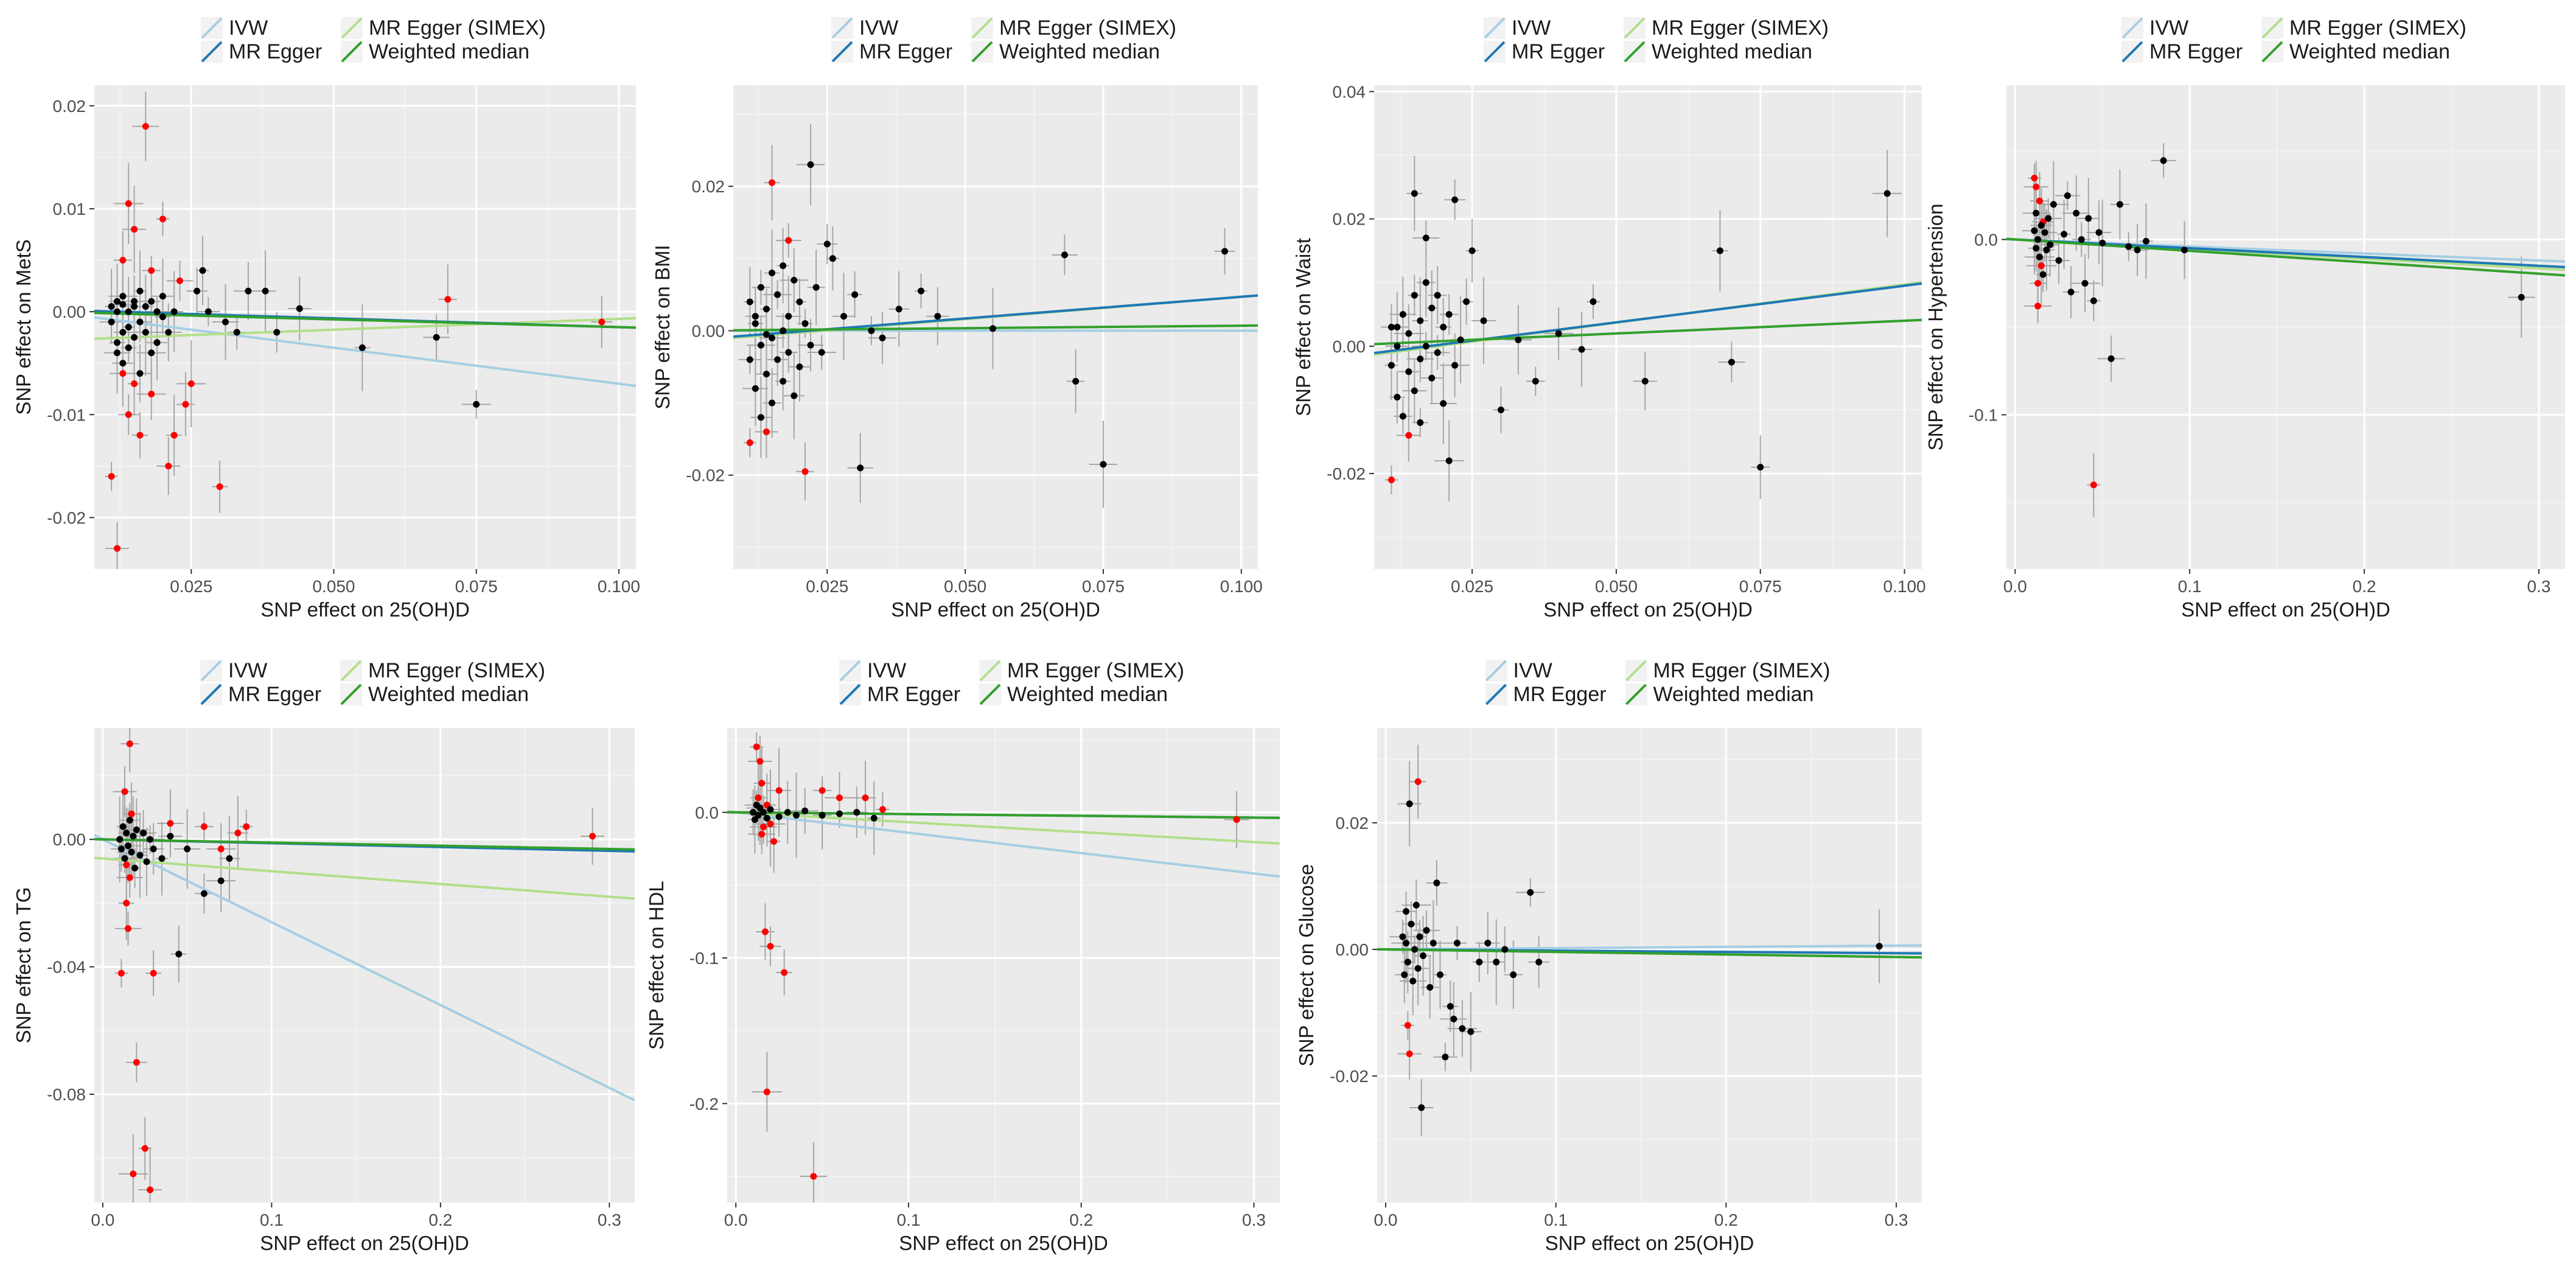 This screenshot has width=2576, height=1275. I want to click on legend-label: MR Egger, so click(2196, 51).